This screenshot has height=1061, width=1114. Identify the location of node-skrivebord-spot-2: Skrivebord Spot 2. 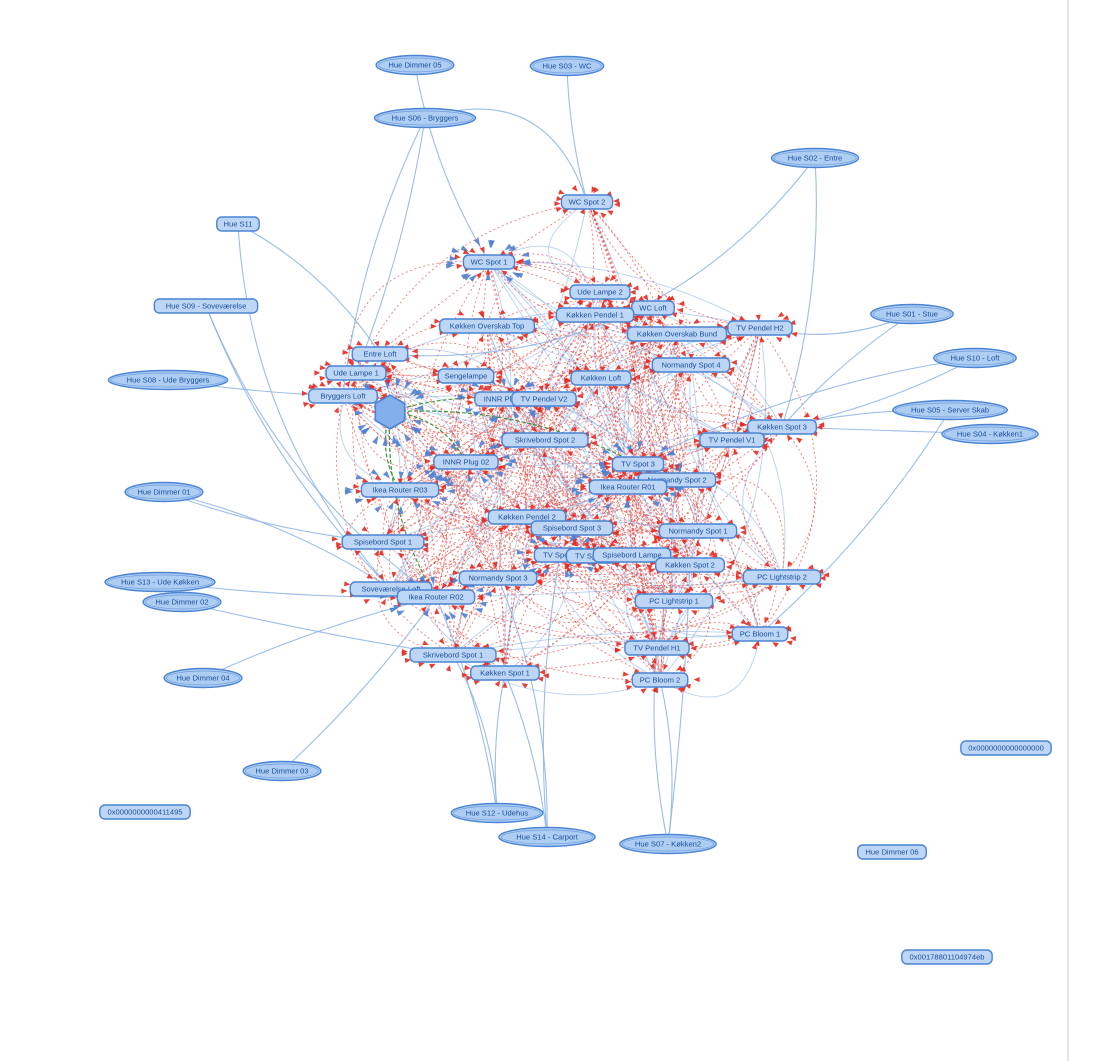
(545, 440).